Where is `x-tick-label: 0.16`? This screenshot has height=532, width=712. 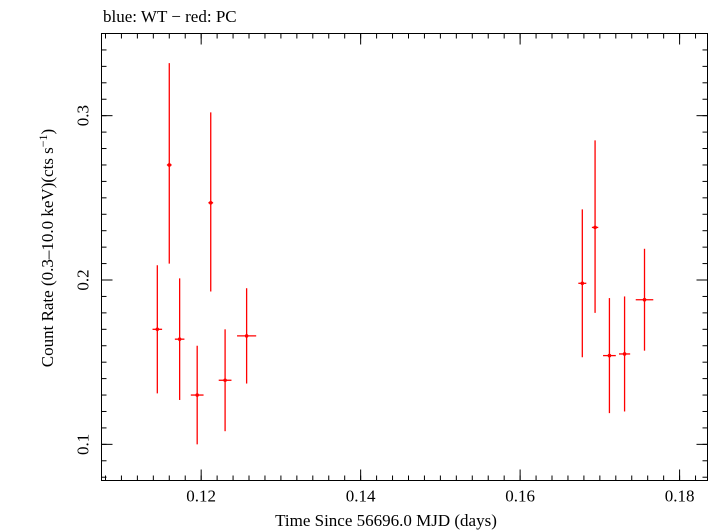
x-tick-label: 0.16 is located at coordinates (520, 496).